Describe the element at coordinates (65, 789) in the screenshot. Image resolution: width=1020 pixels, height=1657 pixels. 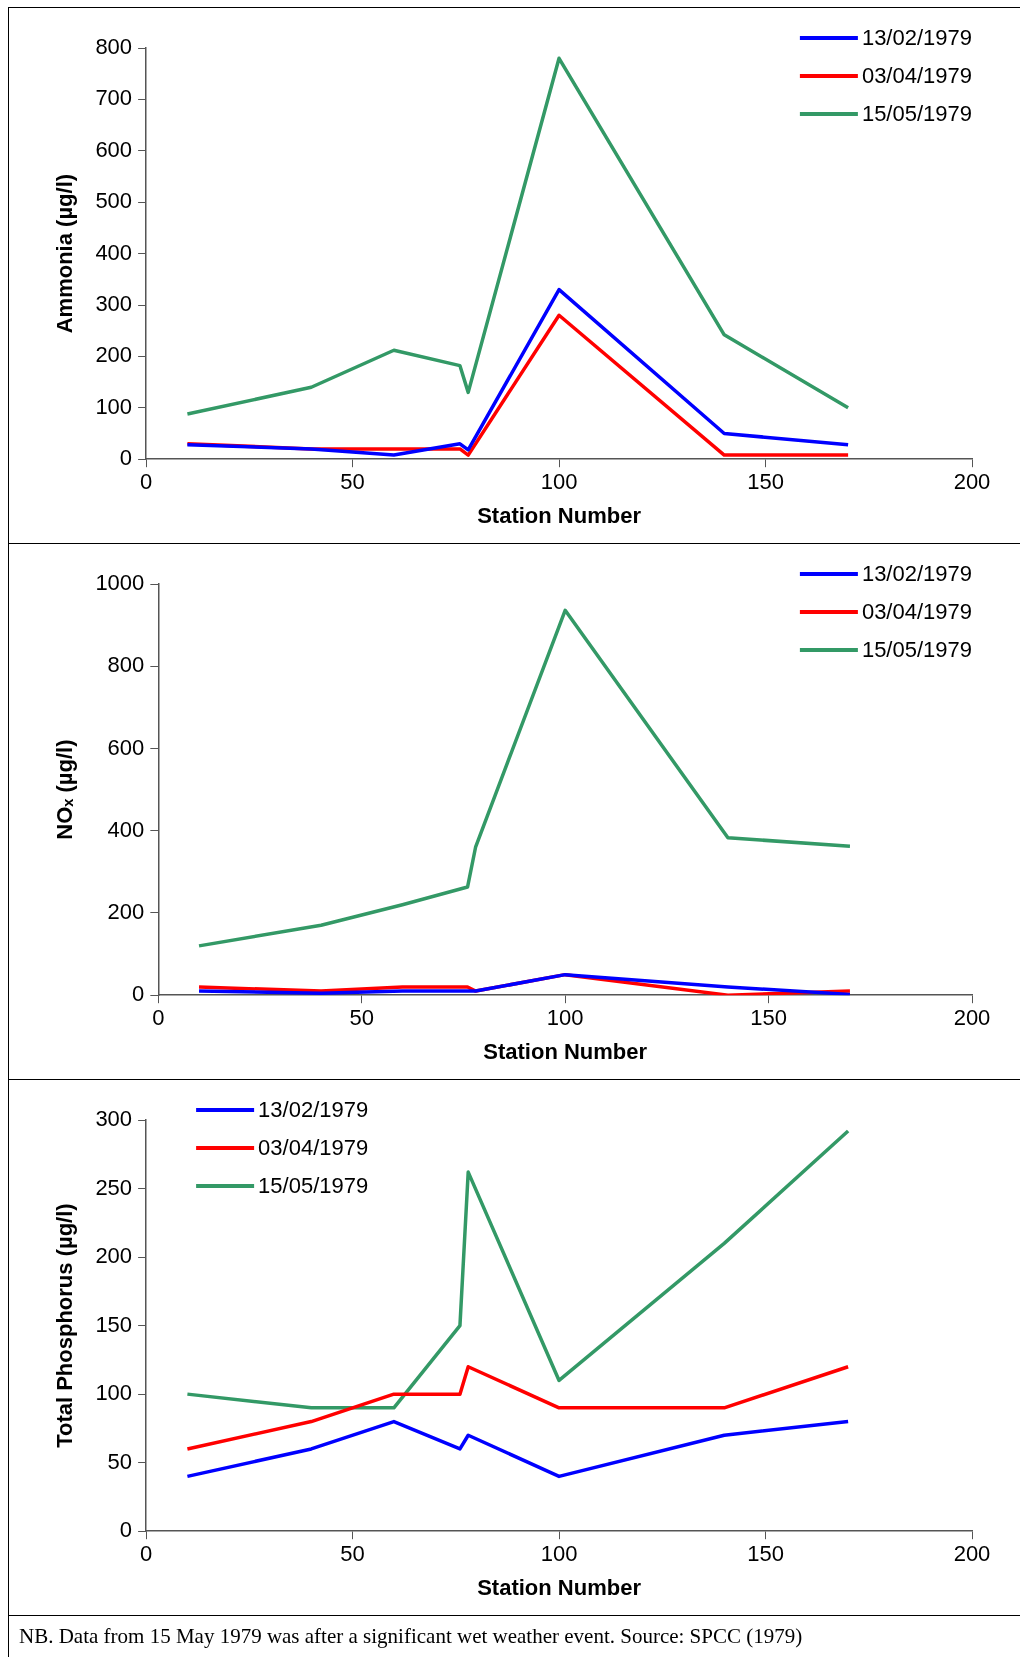
I see `y-axis-title: NOₓ (µg/l)` at that location.